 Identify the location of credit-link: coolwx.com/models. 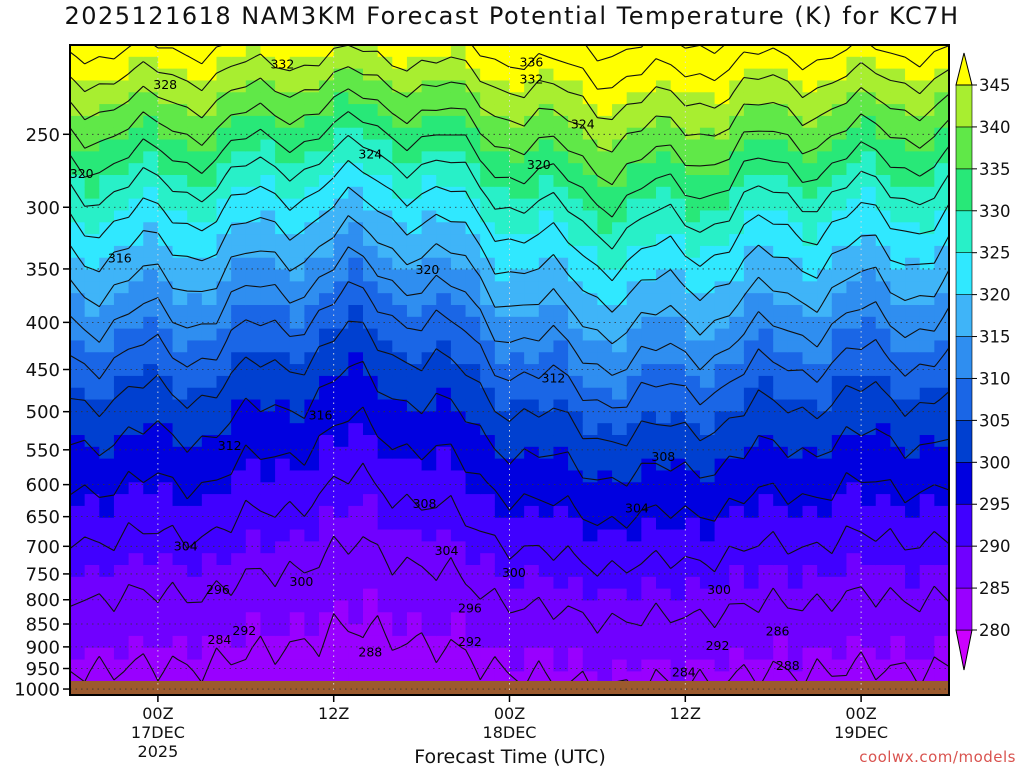
(937, 757).